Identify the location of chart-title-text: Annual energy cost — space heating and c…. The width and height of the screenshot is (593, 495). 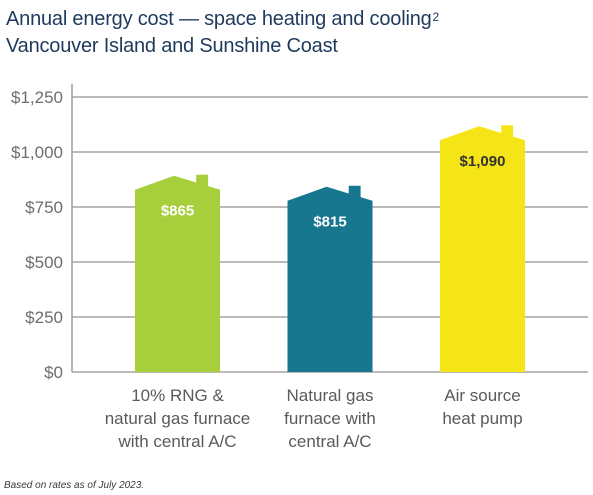
(219, 19).